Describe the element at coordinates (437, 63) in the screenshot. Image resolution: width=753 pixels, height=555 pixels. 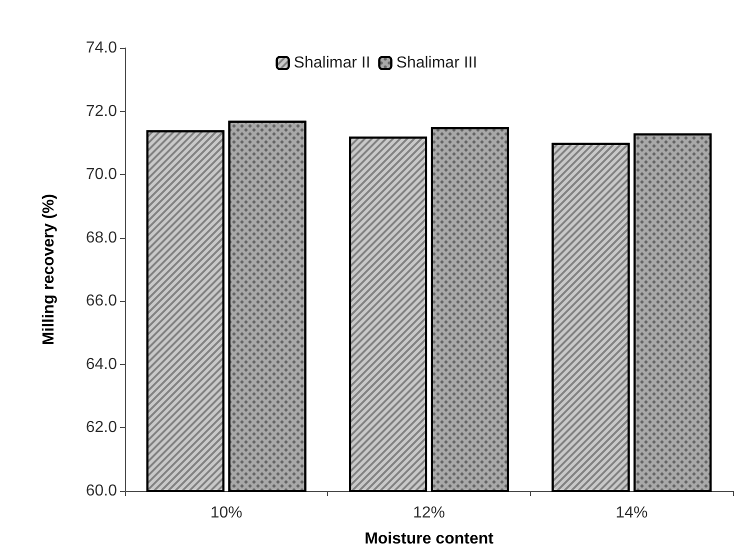
I see `legend-label: Shalimar III` at that location.